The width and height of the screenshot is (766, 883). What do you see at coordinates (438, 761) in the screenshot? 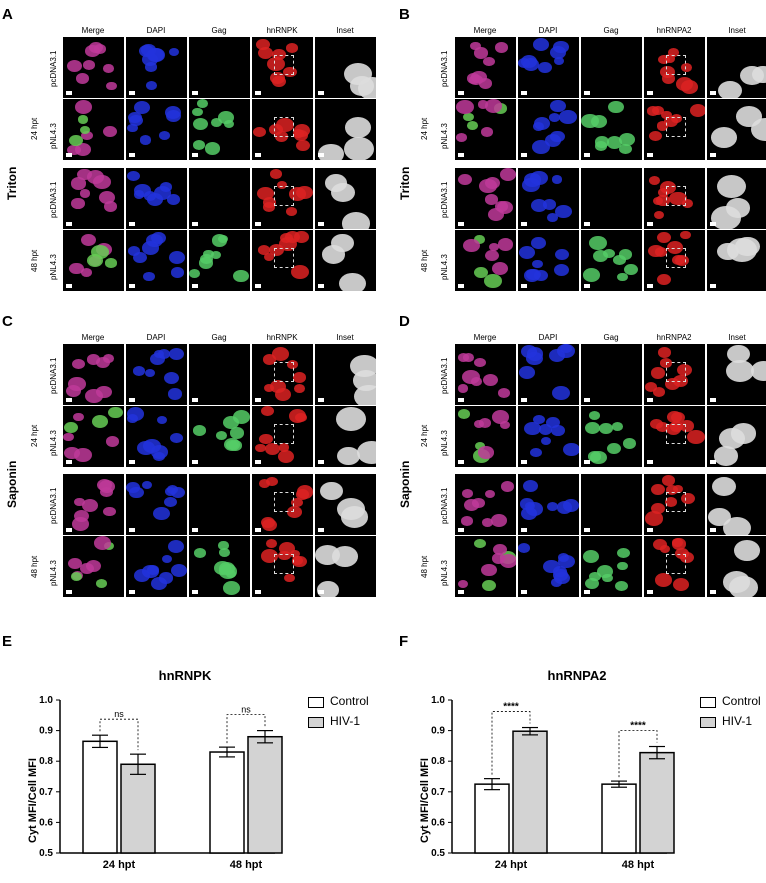
I see `y-tick-label: 0.8` at bounding box center [438, 761].